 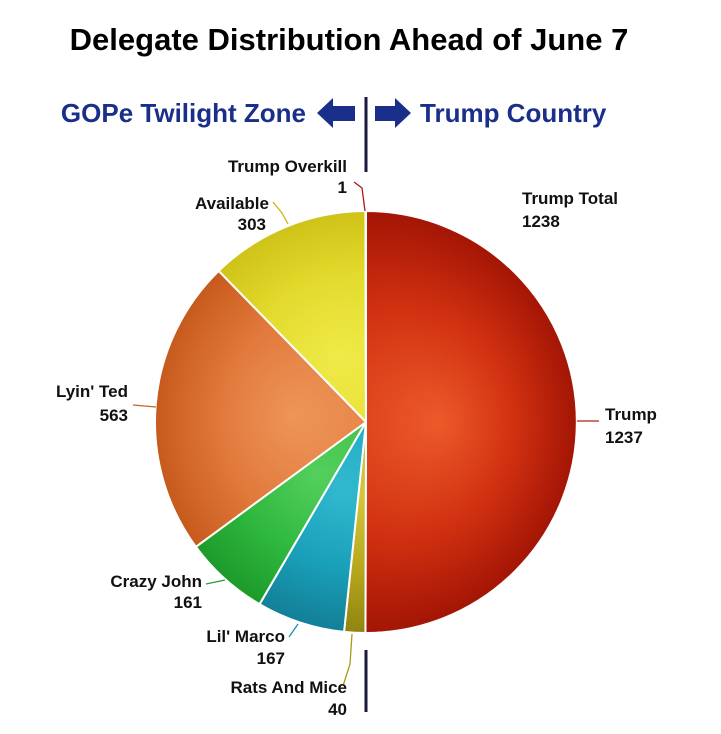 What do you see at coordinates (188, 602) in the screenshot?
I see `label-value-crazy-john: 161` at bounding box center [188, 602].